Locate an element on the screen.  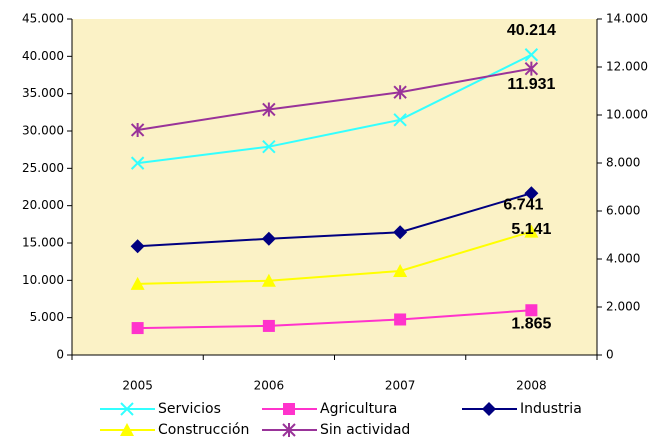
y2-tick-label: 14.000 is located at coordinates (627, 19).